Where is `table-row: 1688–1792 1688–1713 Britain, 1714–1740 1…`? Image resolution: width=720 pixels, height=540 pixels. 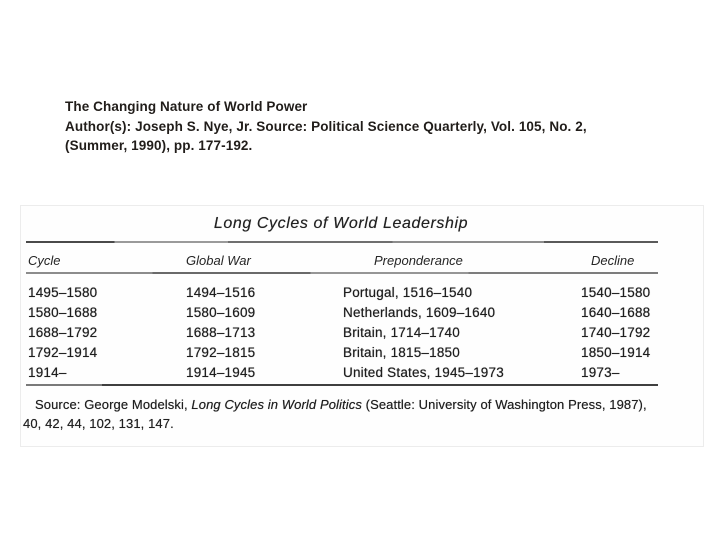
table-row: 1688–1792 1688–1713 Britain, 1714–1740 1… is located at coordinates (351, 334).